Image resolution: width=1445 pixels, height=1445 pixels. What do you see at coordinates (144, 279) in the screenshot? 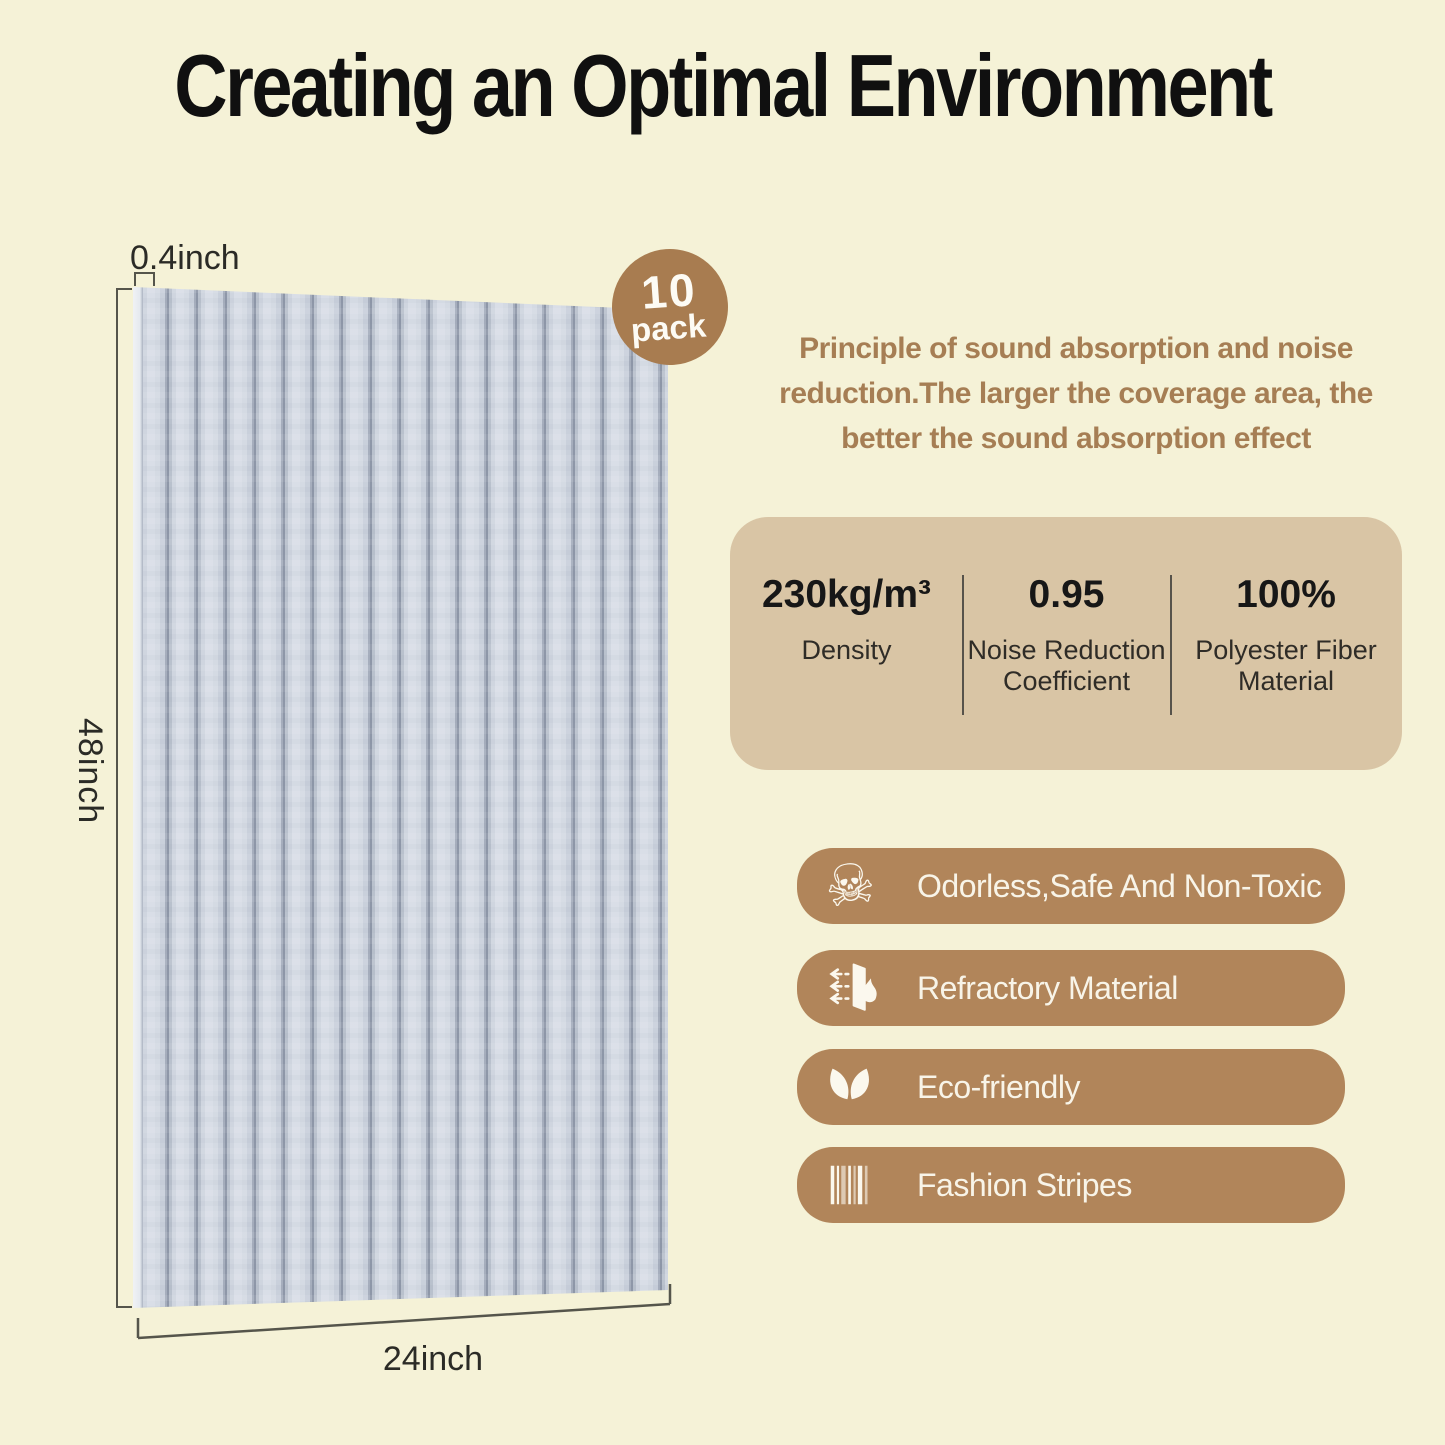
I see `thickness-bracket-line` at bounding box center [144, 279].